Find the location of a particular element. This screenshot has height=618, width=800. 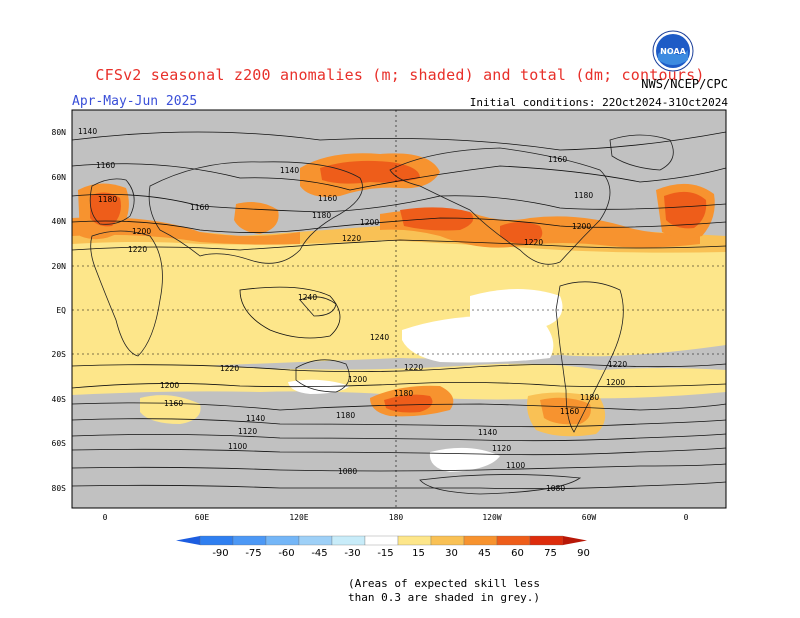

lat-label: 40S is located at coordinates (59, 399).